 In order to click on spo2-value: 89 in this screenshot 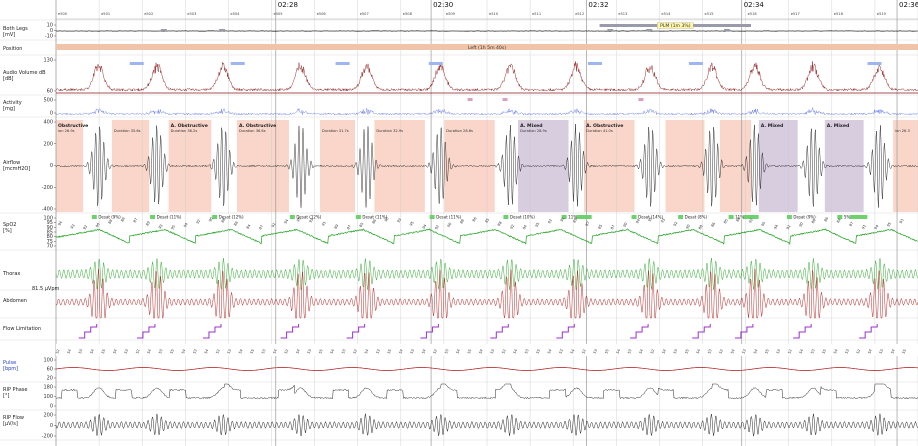, I will do `click(148, 223)`.